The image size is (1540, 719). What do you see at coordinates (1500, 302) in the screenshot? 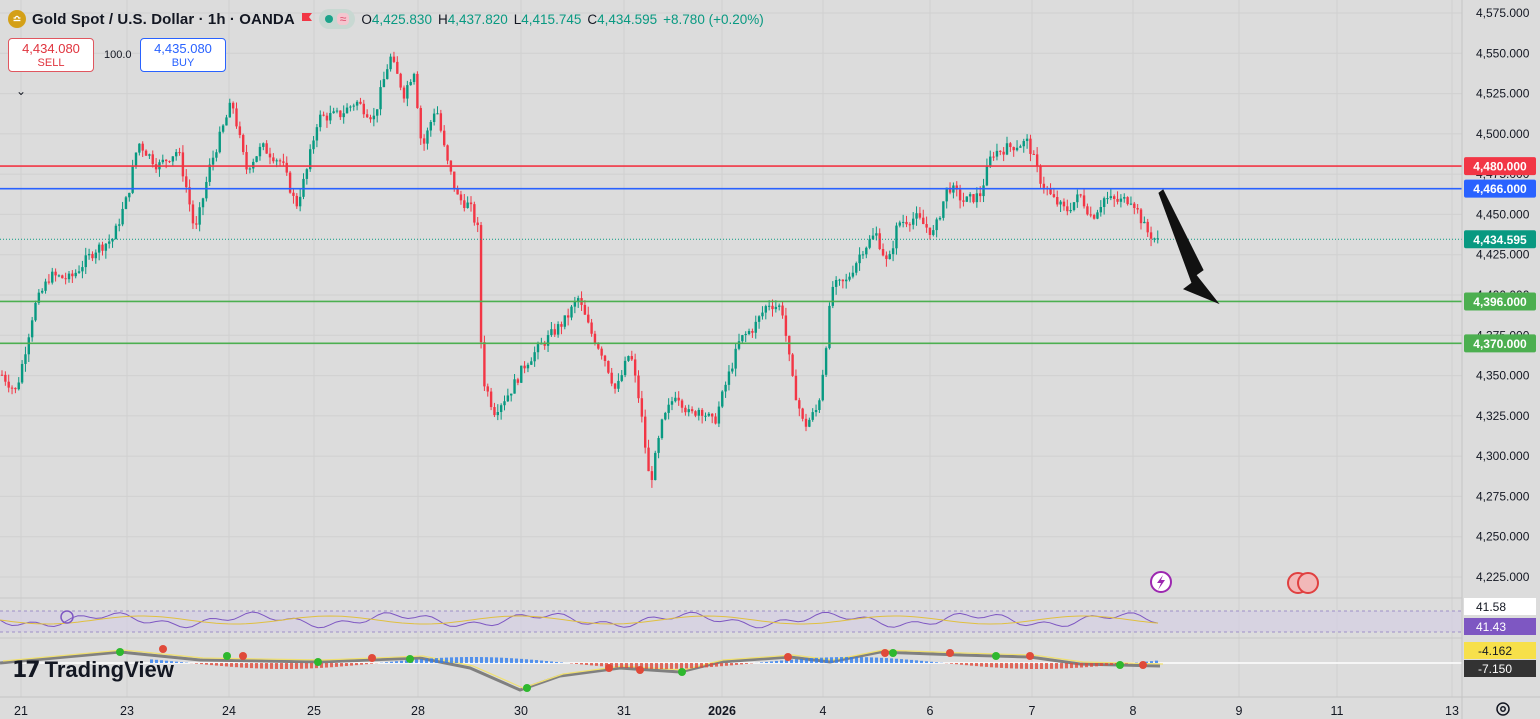
I see `support-line-1-tag-label: 4,396.000` at bounding box center [1500, 302].